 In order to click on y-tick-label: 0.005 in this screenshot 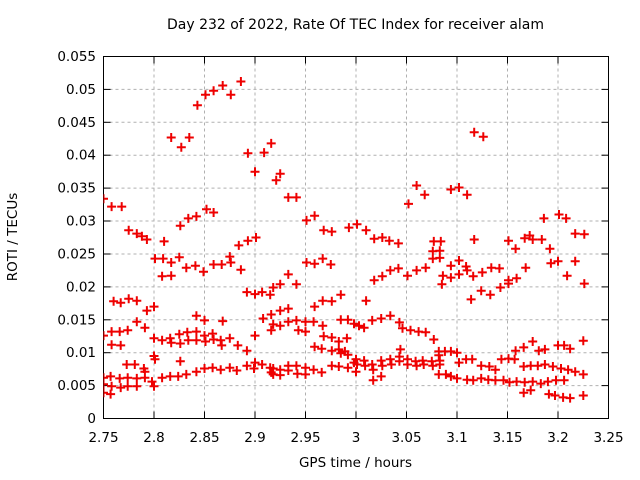, I will do `click(76, 386)`.